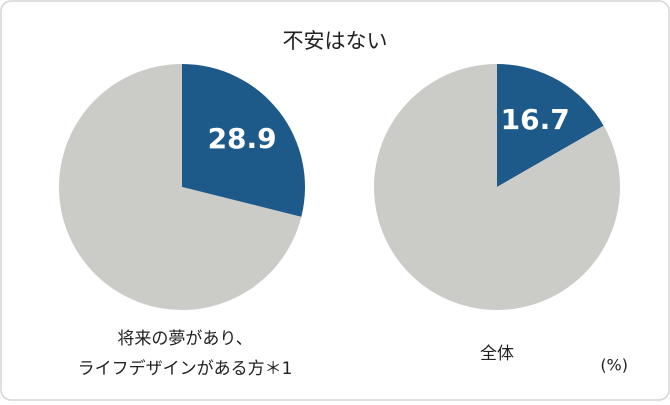 The width and height of the screenshot is (670, 405). What do you see at coordinates (184, 339) in the screenshot?
I see `pie-label: 将来の夢があり、` at bounding box center [184, 339].